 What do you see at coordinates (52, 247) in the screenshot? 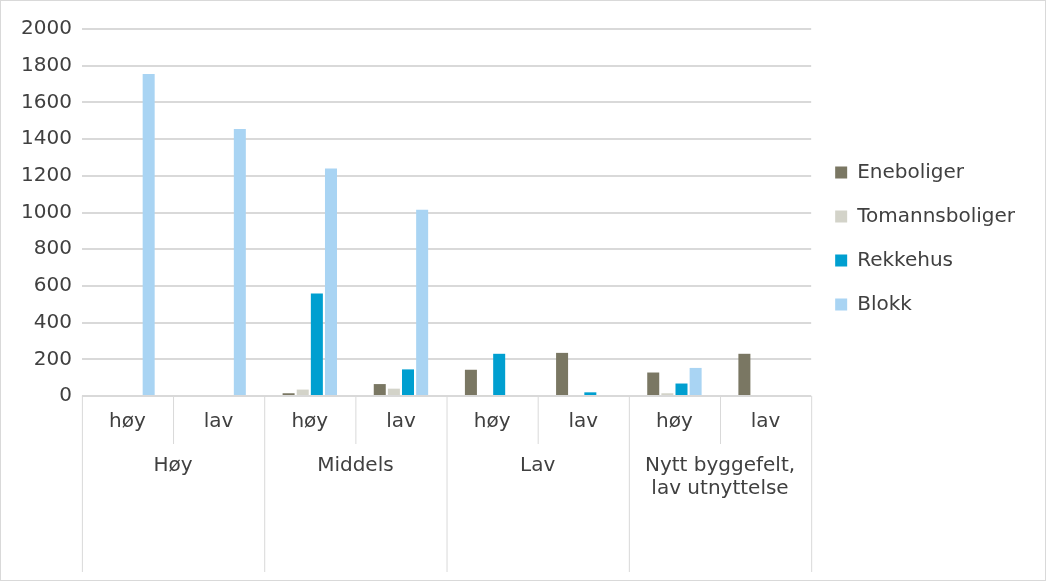
I see `y-tick-label: 800` at bounding box center [52, 247].